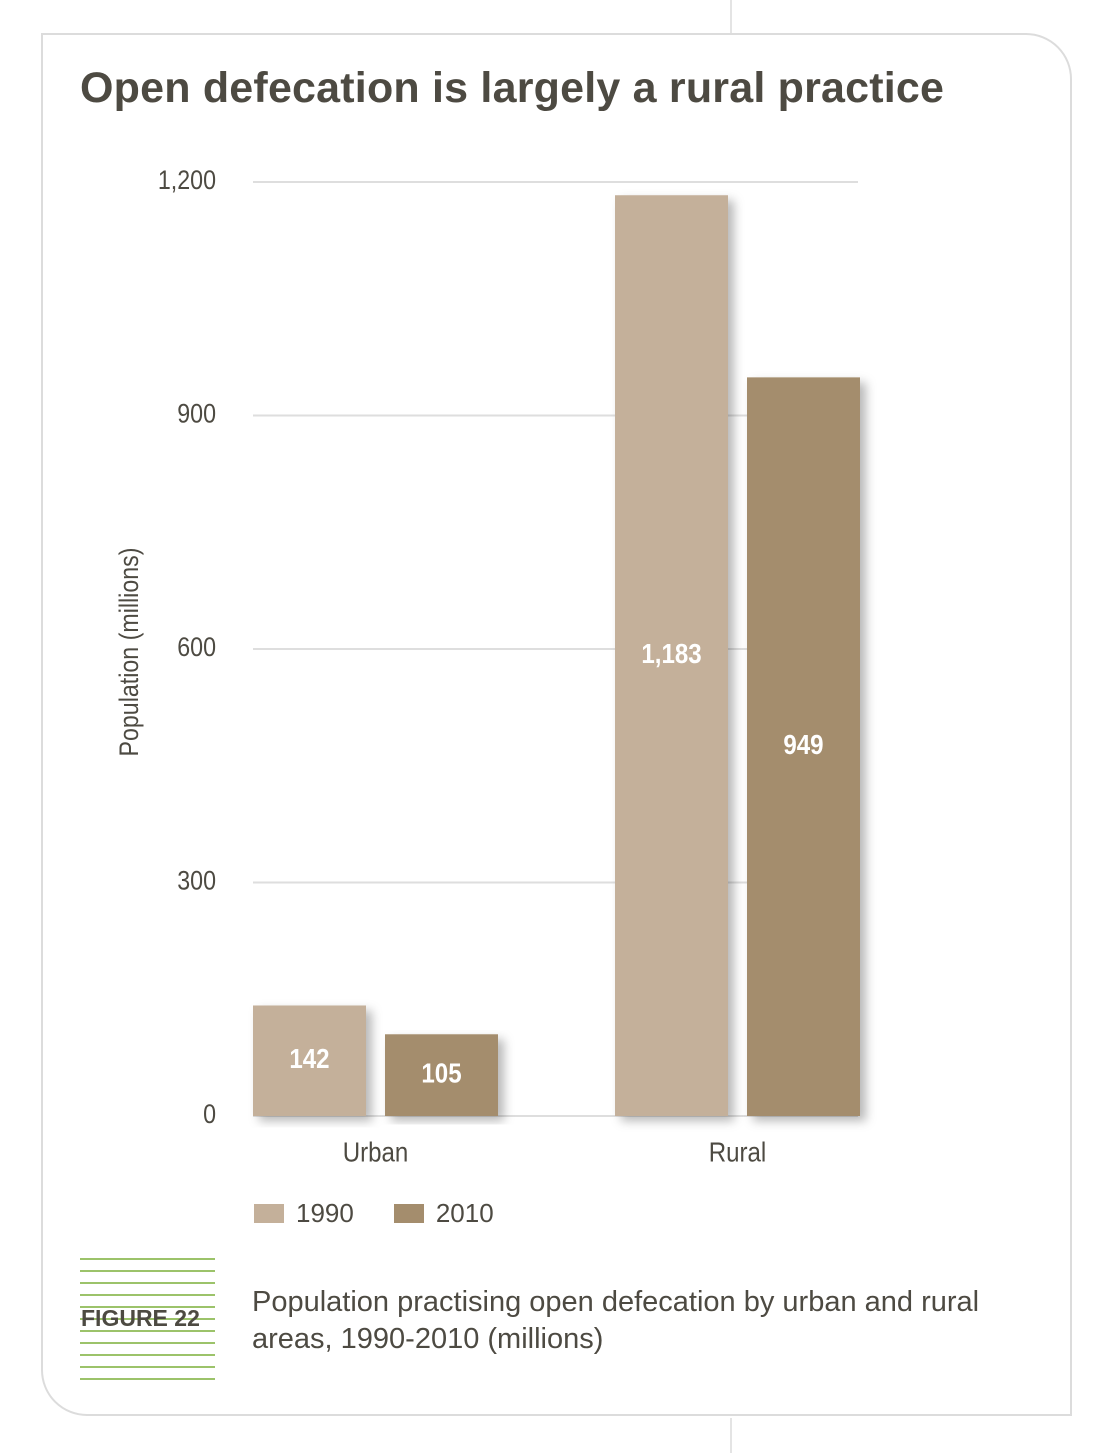  I want to click on bar-value-label: 949, so click(803, 744).